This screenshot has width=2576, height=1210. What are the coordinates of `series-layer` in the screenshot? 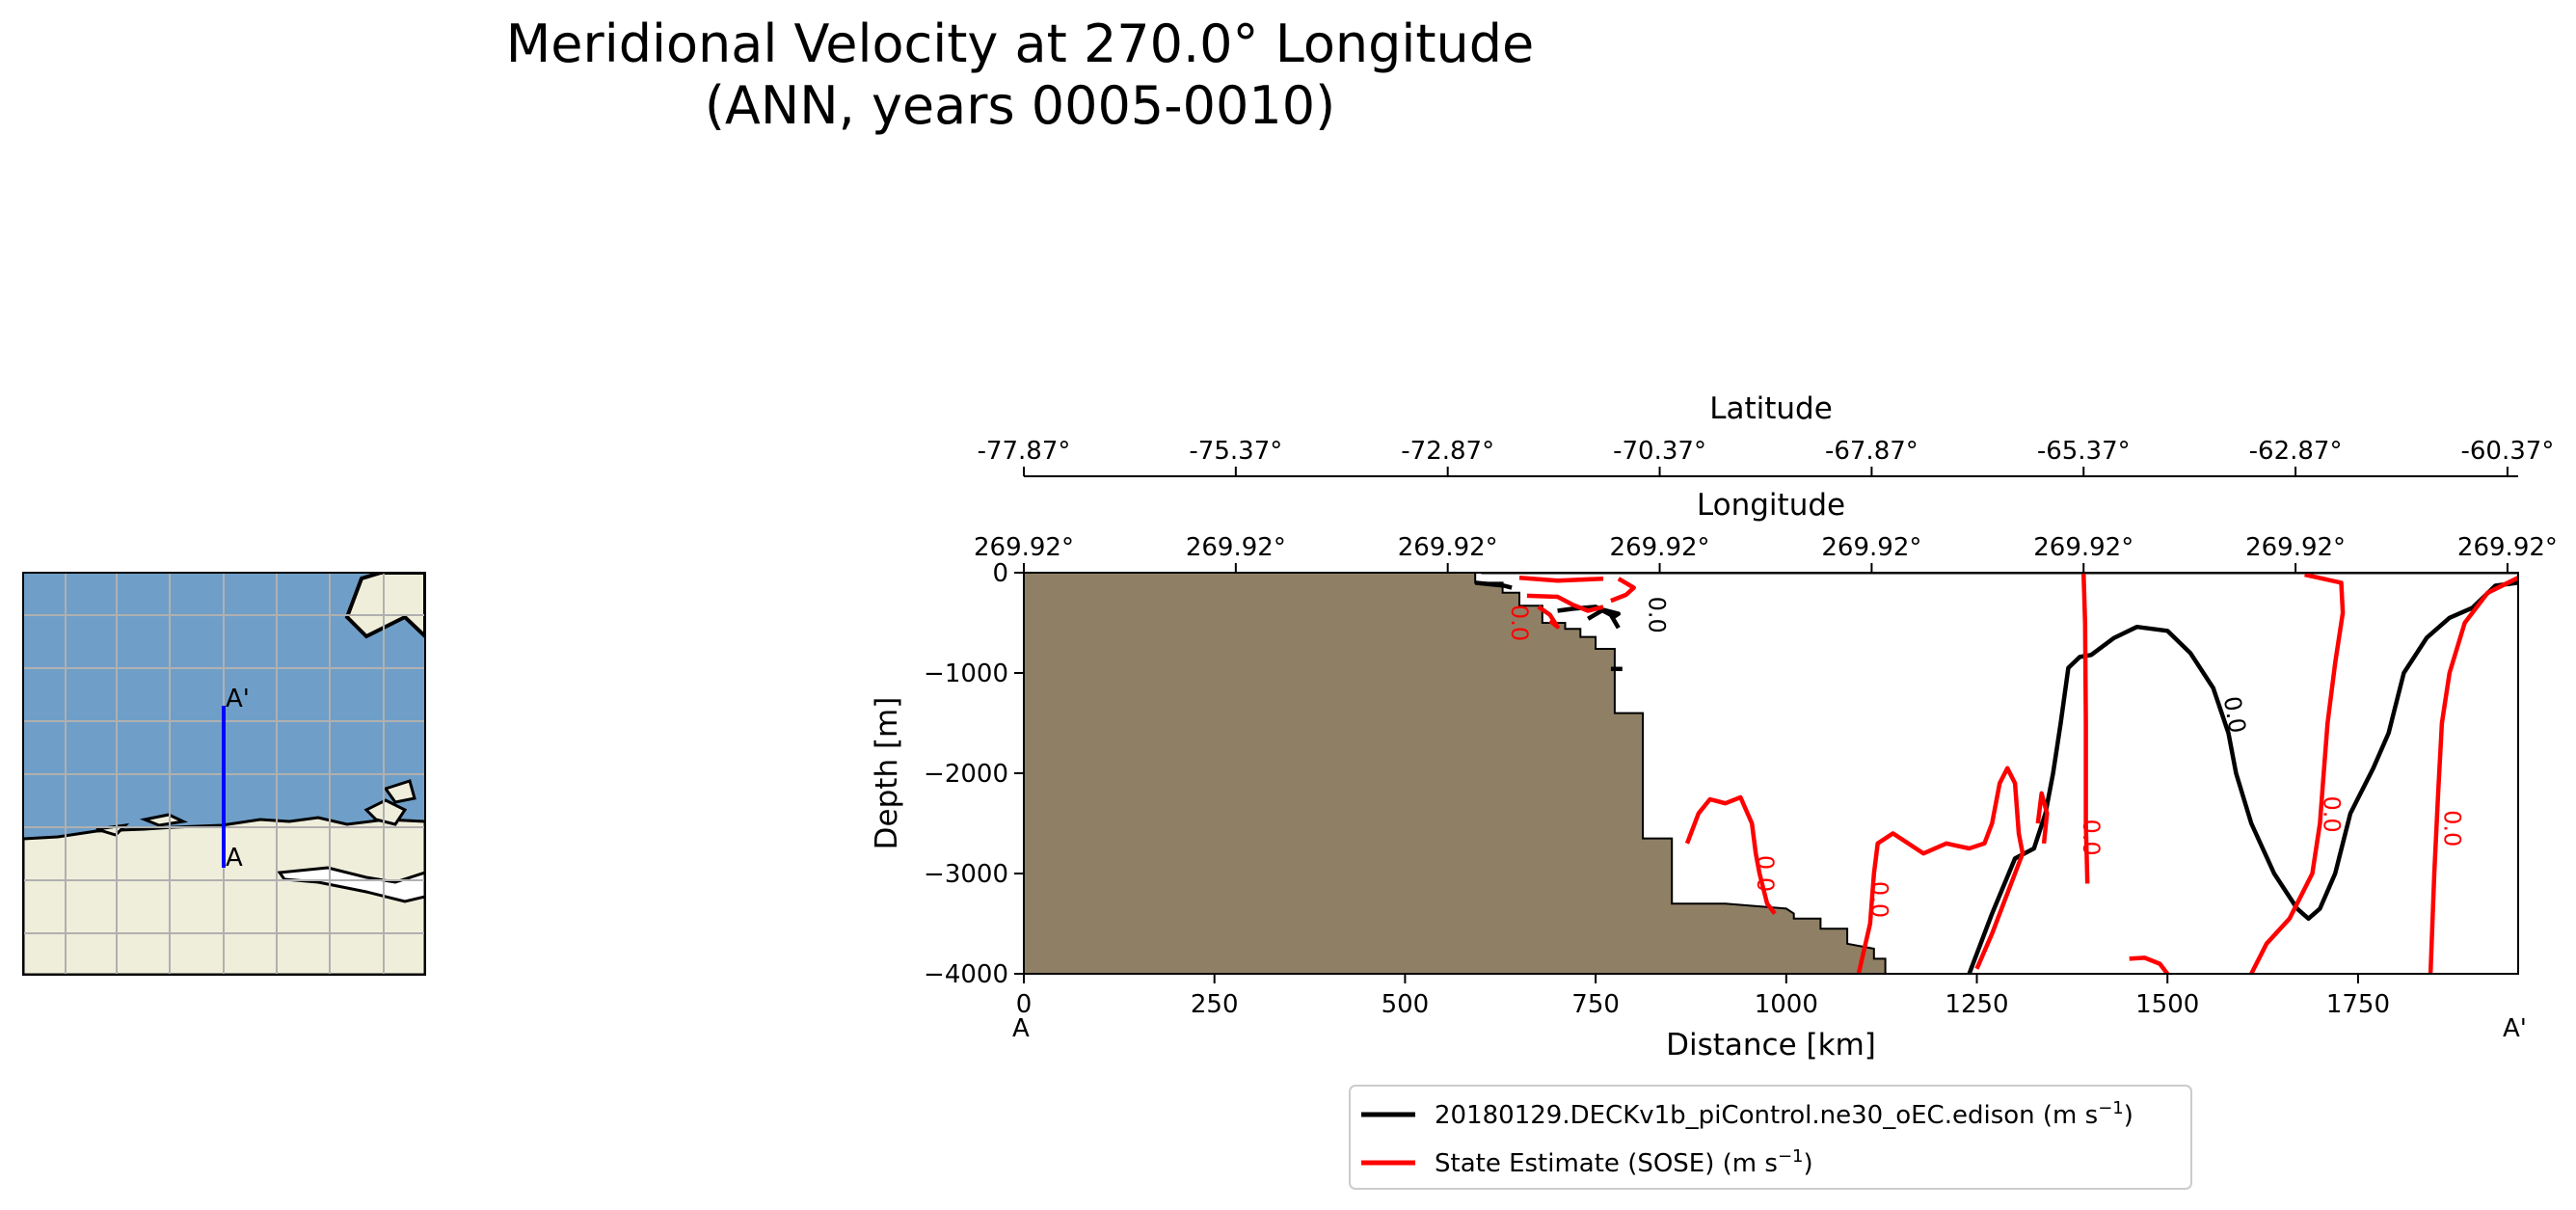 It's located at (1996, 773).